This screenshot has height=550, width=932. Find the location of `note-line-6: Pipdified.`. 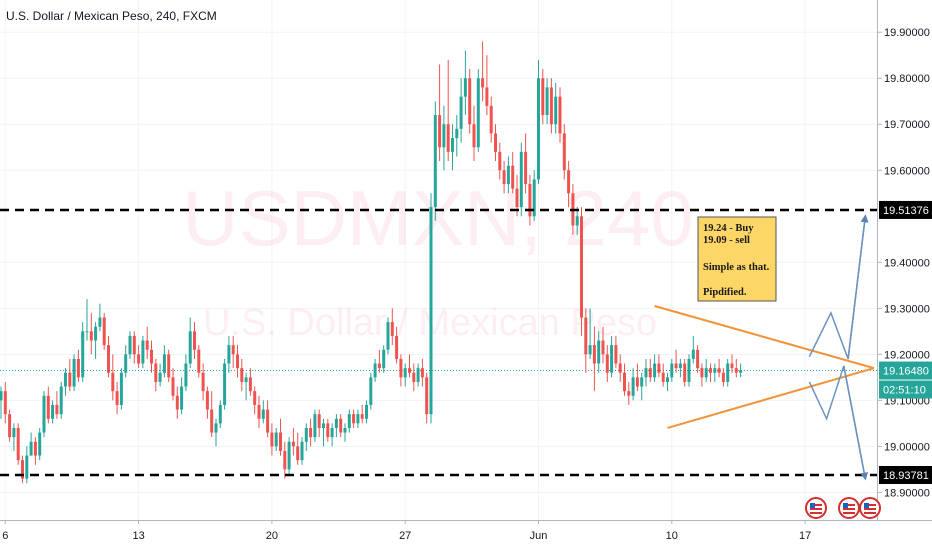

note-line-6: Pipdified. is located at coordinates (725, 292).